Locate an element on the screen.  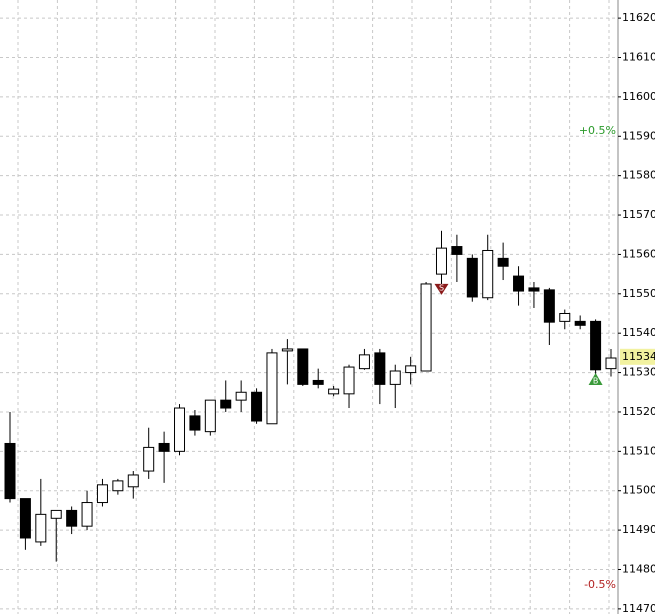
y-tick-label: 11620 is located at coordinates (638, 17).